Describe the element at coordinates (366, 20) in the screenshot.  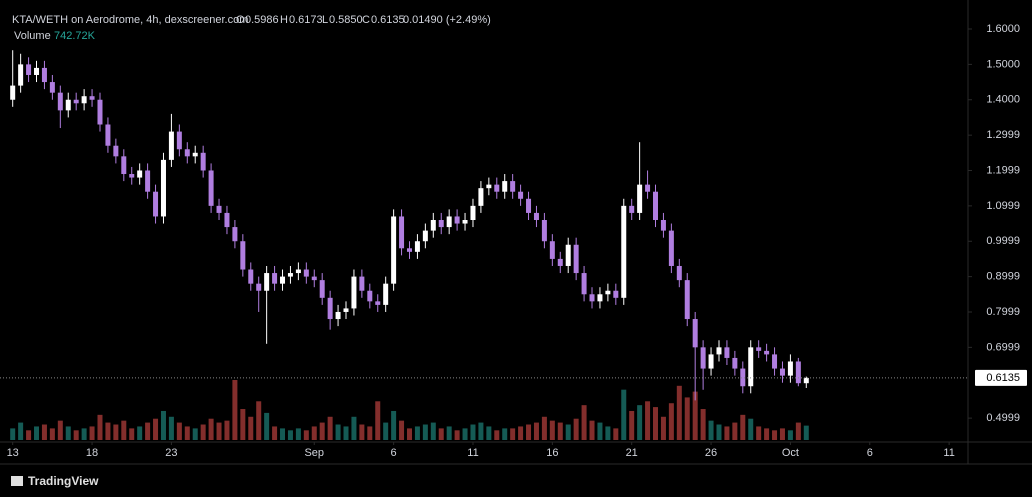
I see `ohlc-key: C` at that location.